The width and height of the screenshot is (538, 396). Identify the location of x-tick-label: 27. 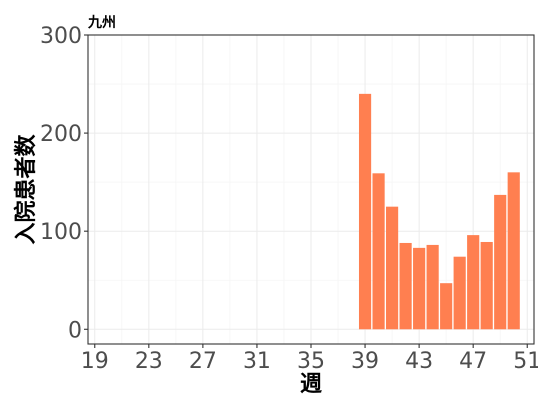
(203, 361).